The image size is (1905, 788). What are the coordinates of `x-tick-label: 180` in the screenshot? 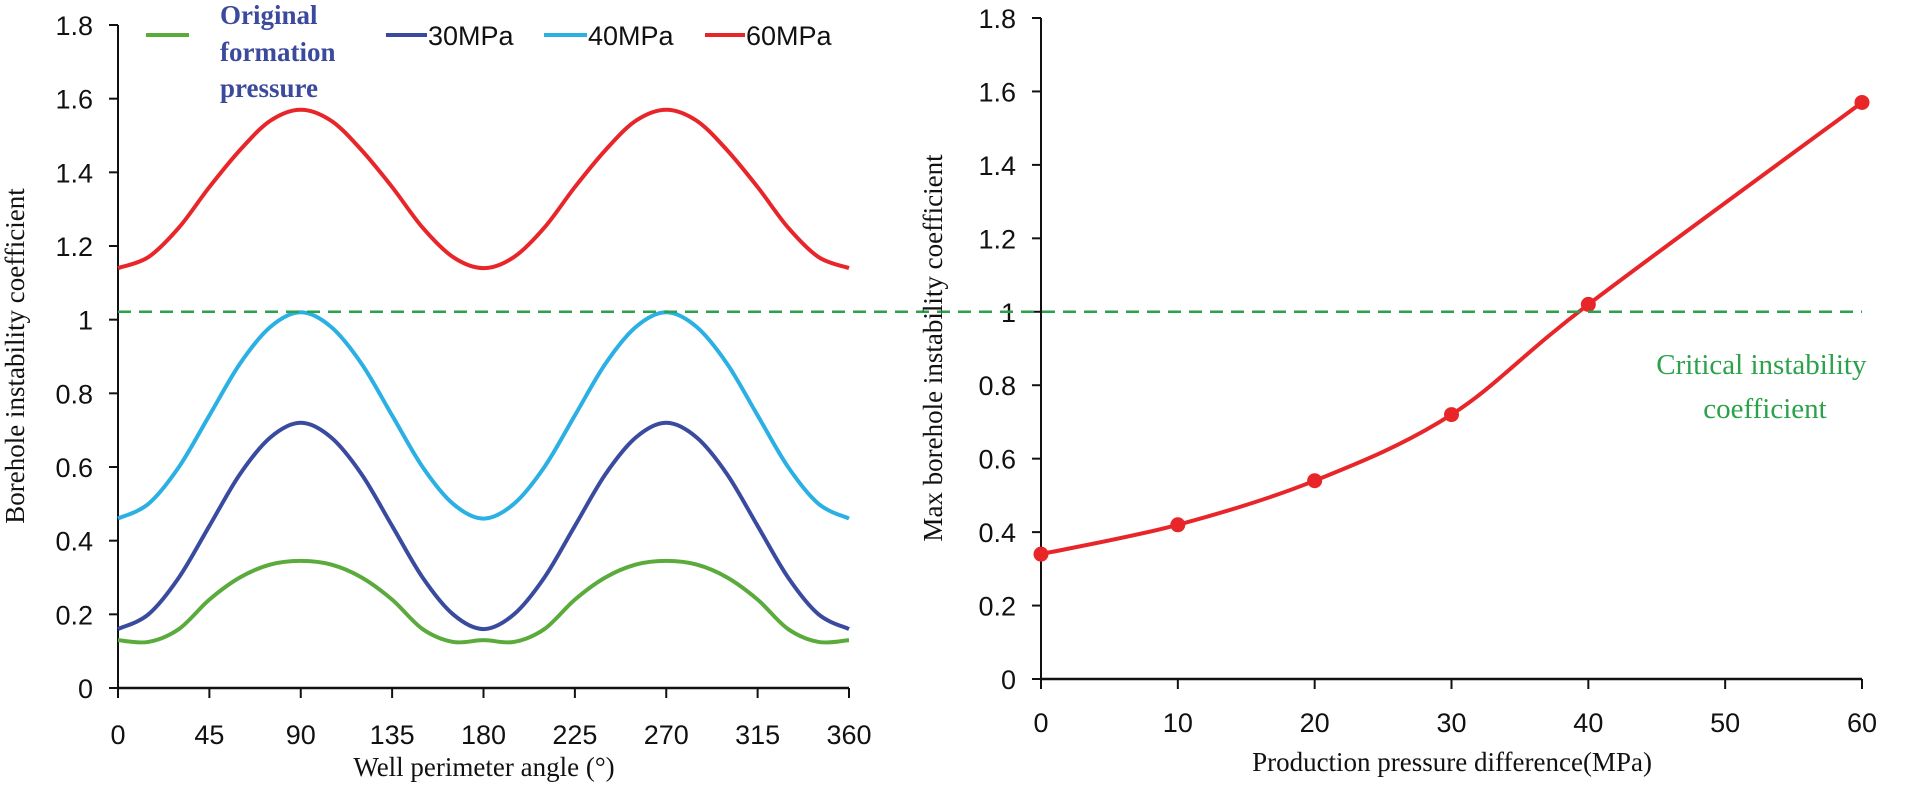 It's located at (483, 735).